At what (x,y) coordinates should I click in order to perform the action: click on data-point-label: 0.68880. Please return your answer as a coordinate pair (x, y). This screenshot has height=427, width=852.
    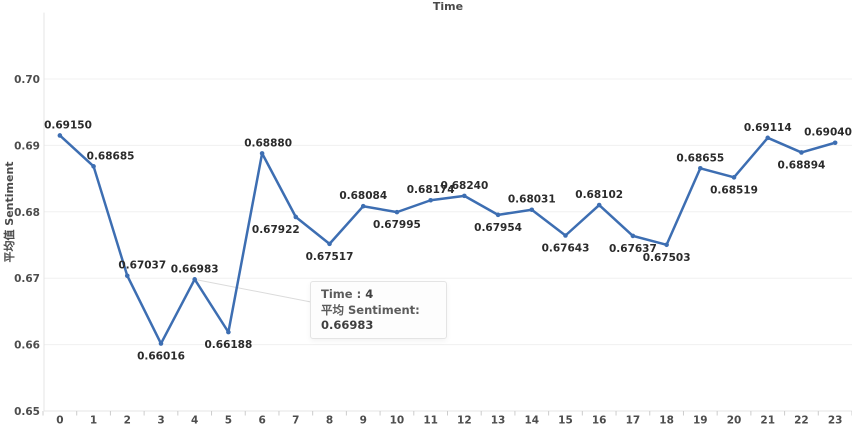
    Looking at the image, I should click on (268, 143).